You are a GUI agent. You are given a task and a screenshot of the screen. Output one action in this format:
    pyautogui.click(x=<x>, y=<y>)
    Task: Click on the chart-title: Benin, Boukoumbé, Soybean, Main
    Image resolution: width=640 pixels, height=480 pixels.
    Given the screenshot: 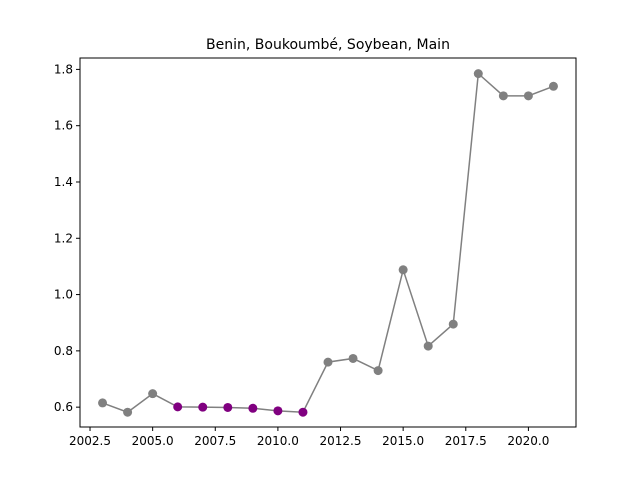 What is the action you would take?
    pyautogui.click(x=328, y=45)
    